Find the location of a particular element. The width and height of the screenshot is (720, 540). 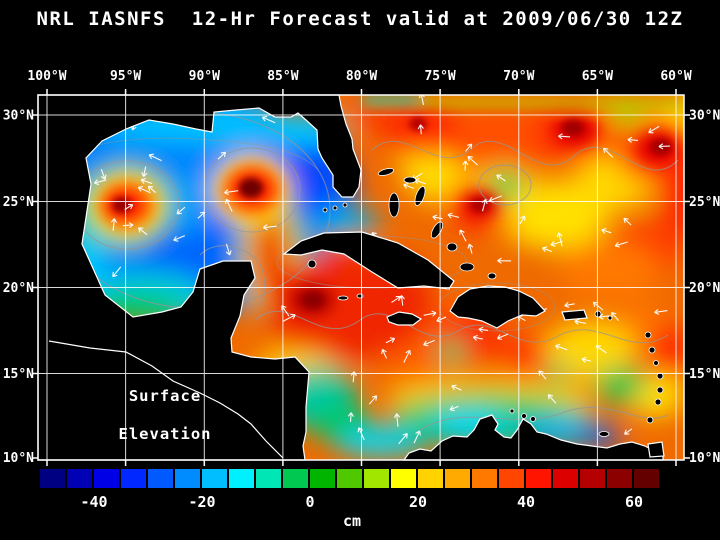

lon-tick-label: 85°W is located at coordinates (282, 76).